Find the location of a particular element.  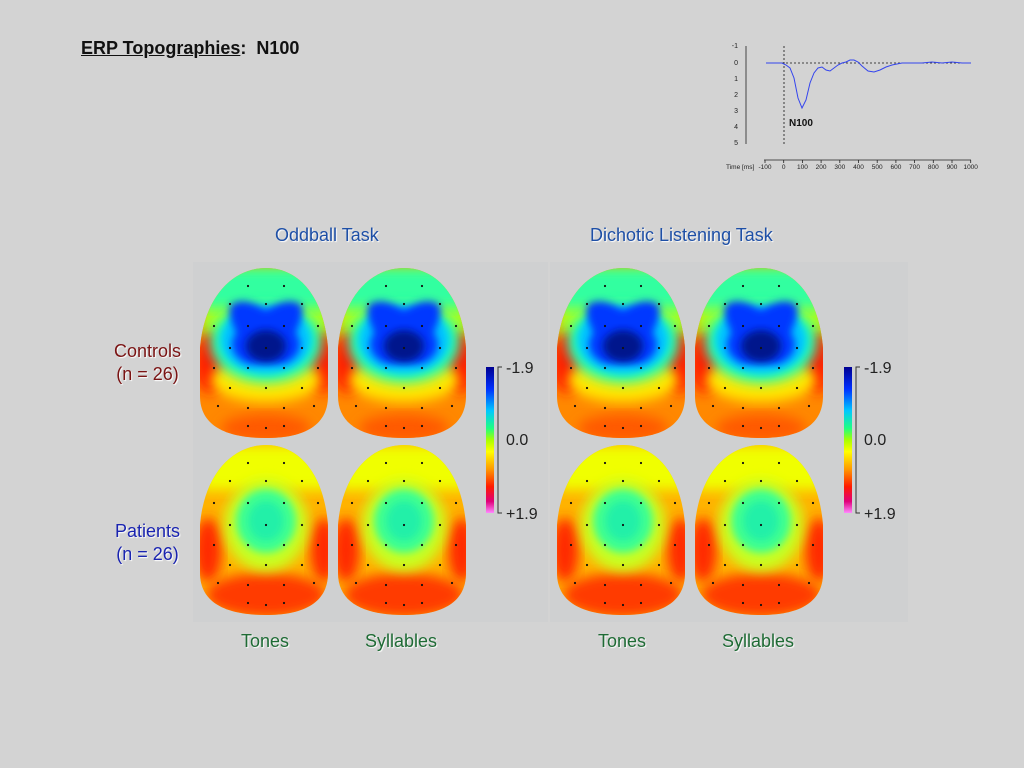

x-tick-label: 200 is located at coordinates (821, 167).